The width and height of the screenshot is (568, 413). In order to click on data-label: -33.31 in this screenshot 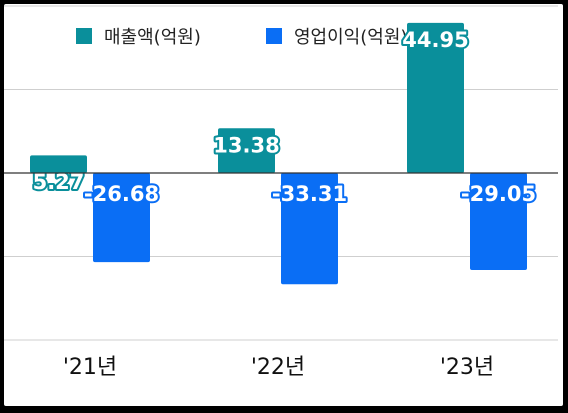, I will do `click(309, 194)`.